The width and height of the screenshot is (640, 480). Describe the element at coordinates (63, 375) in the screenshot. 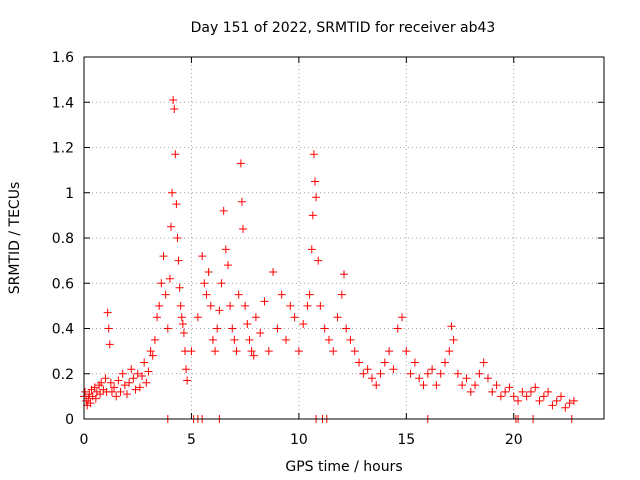

I see `y-tick-label: 0.2` at that location.